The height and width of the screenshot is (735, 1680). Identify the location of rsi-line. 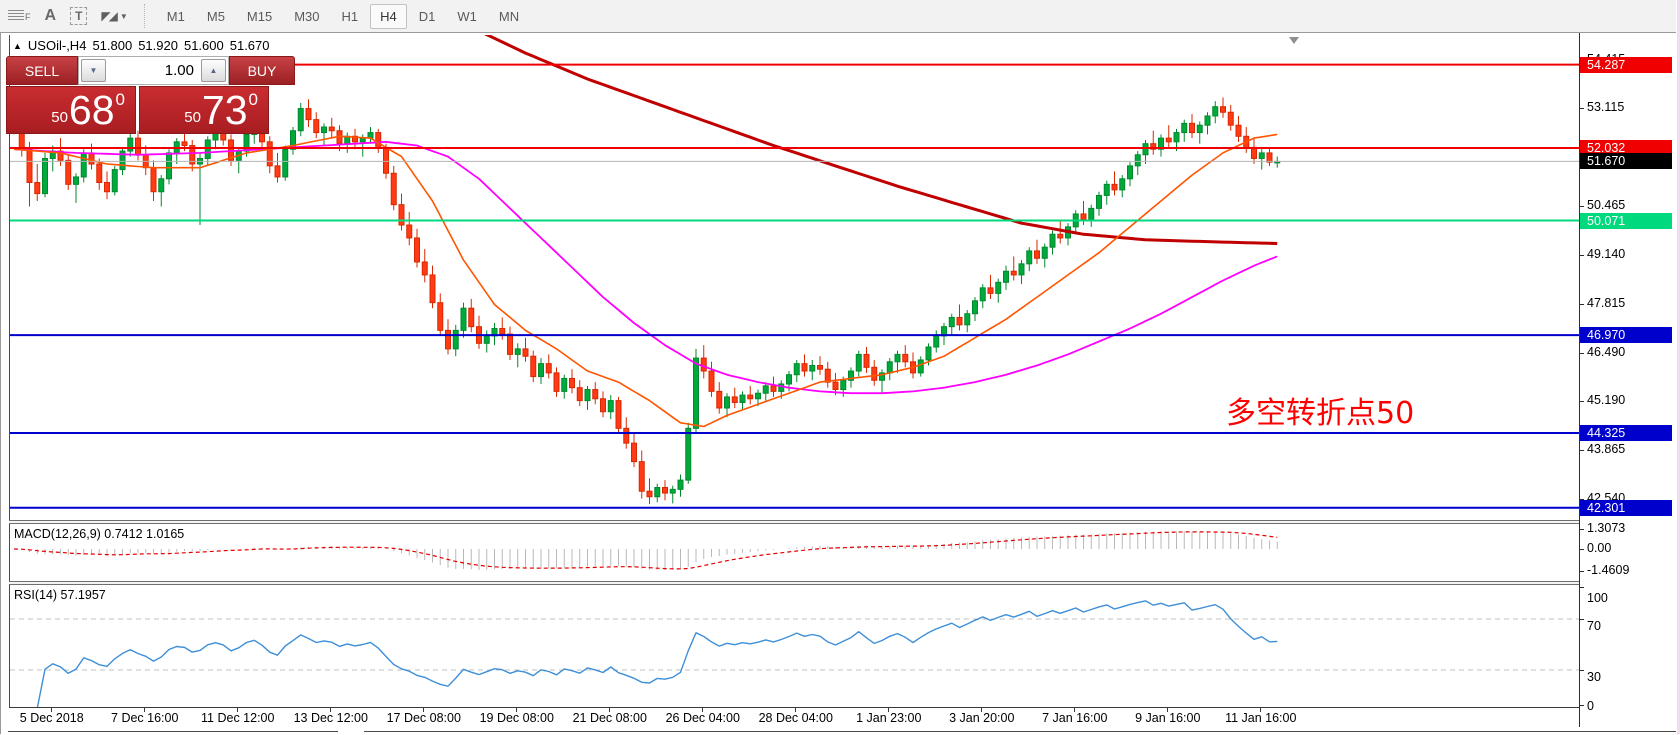
(657, 653).